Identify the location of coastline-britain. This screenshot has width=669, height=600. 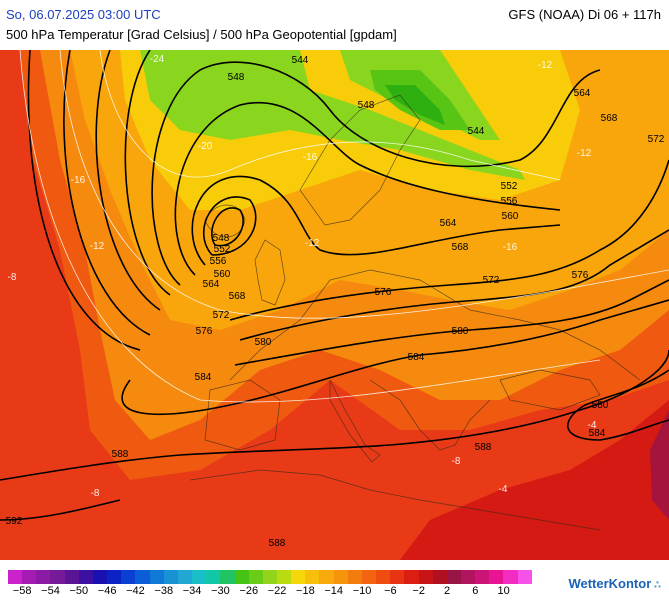
(270, 272).